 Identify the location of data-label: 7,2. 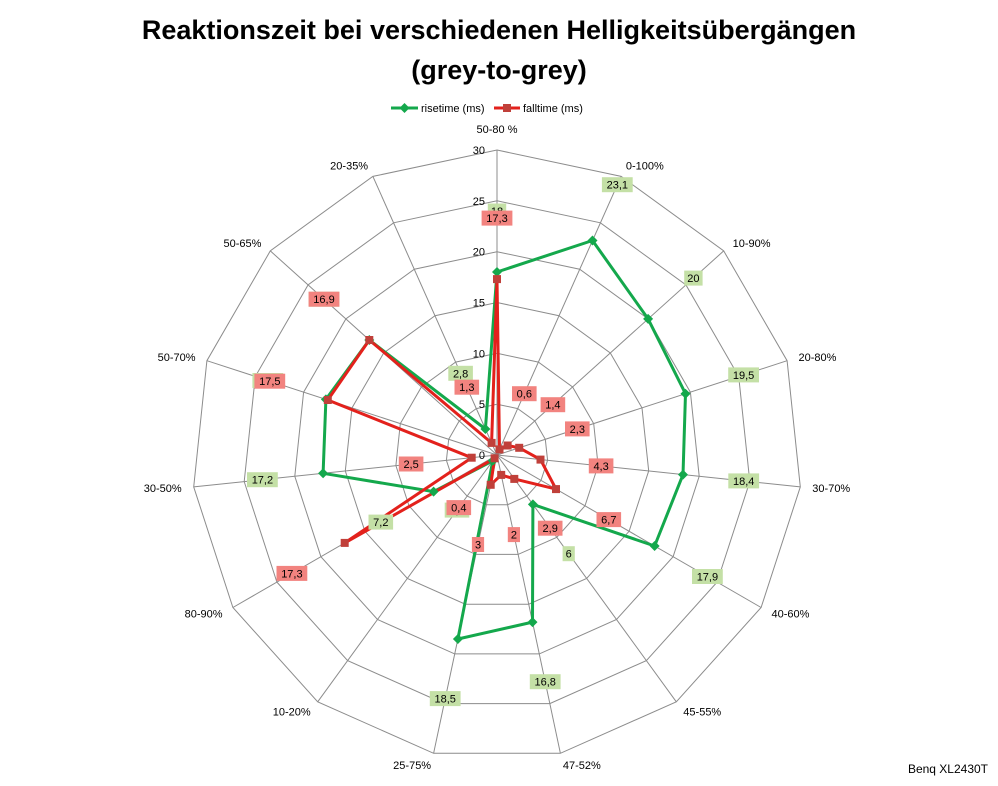
(380, 523).